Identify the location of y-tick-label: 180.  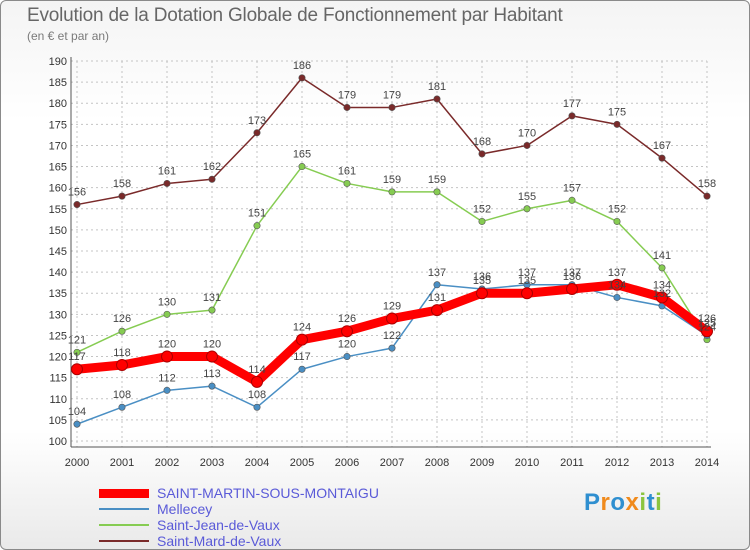
(58, 104).